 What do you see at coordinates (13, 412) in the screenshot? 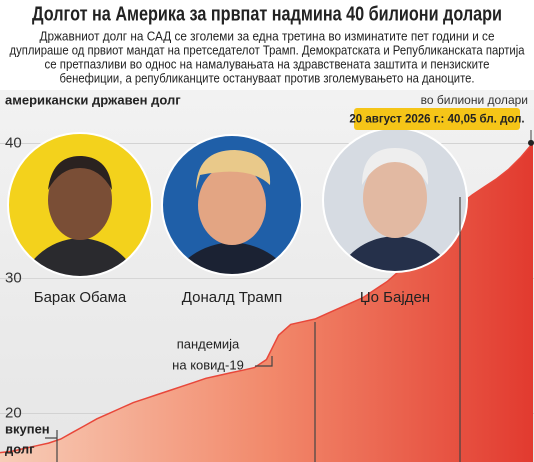
I see `y-tick-label: 20` at bounding box center [13, 412].